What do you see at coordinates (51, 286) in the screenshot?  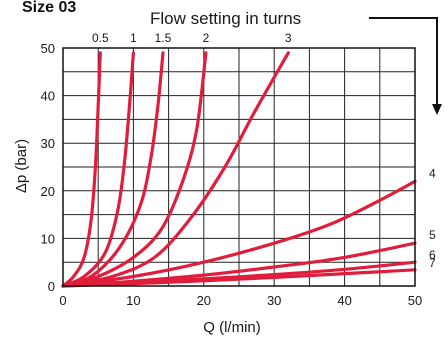 I see `y-tick-label: 0` at bounding box center [51, 286].